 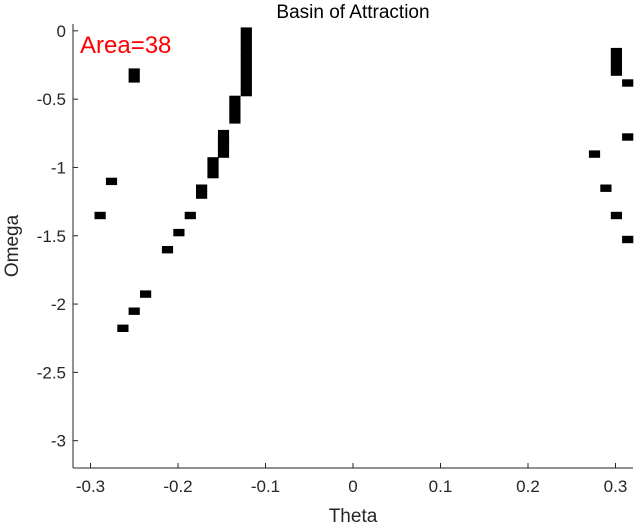 I want to click on area-annotation: Area=38, so click(x=125, y=45).